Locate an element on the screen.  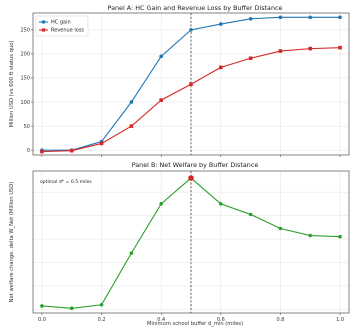
y-tick-label: 250 is located at coordinates (25, 31).